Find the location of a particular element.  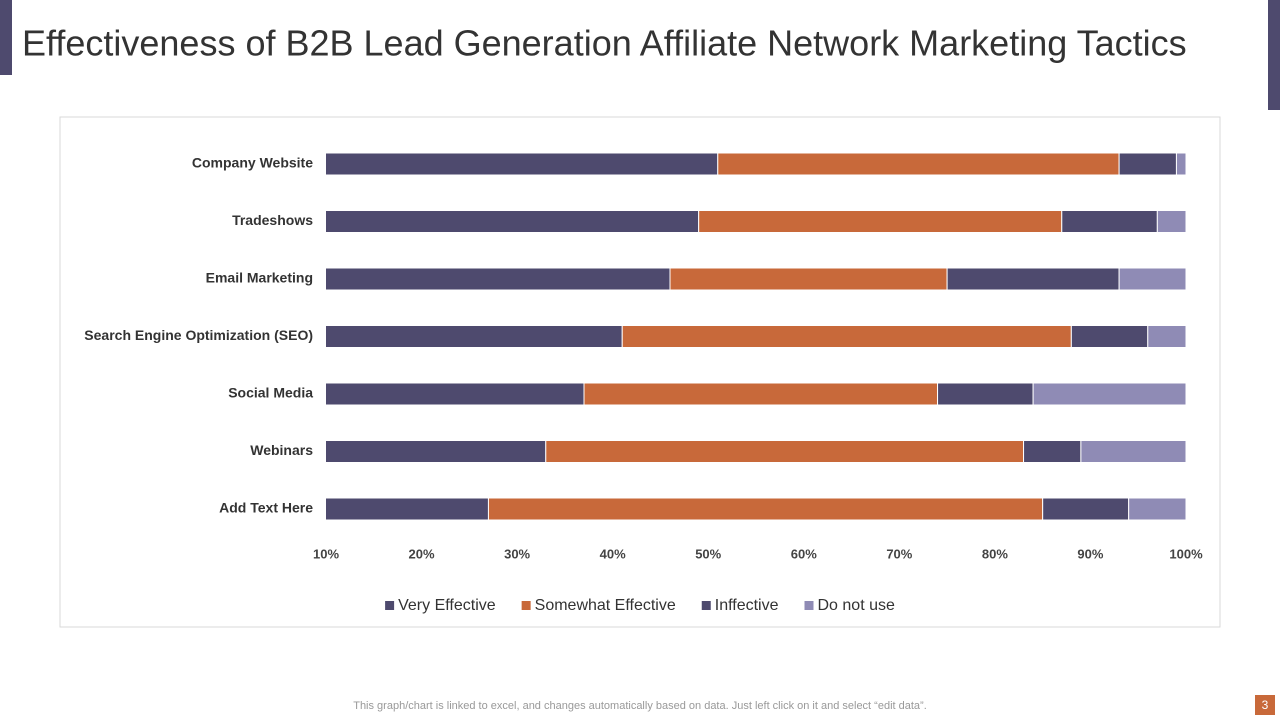

x-tick-label: 90% is located at coordinates (1090, 553).